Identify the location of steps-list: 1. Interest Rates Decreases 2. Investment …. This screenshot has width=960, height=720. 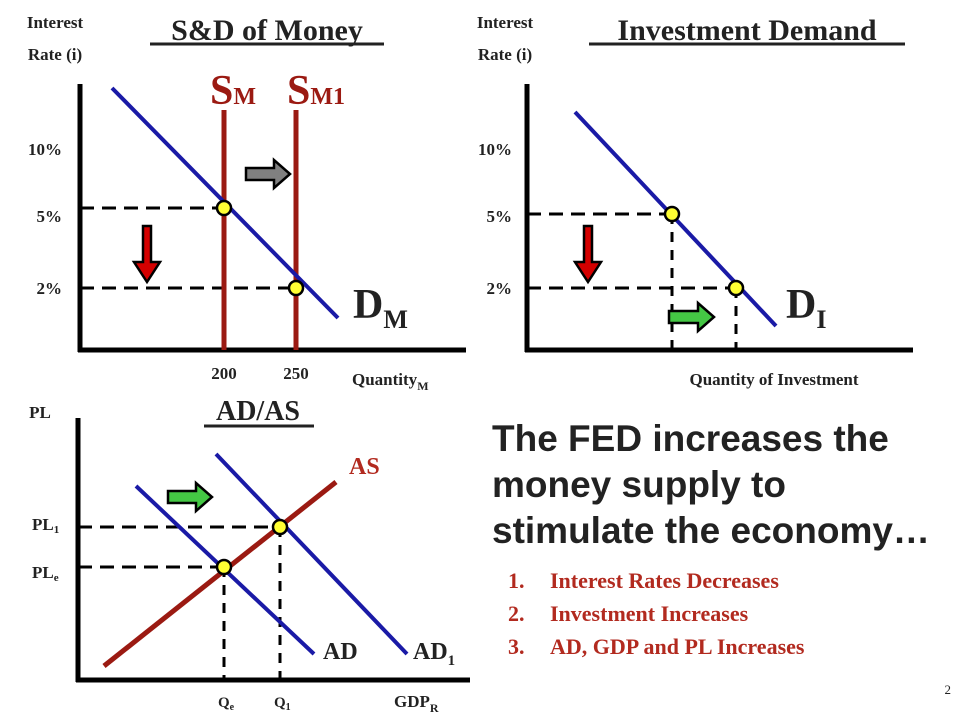
(651, 613).